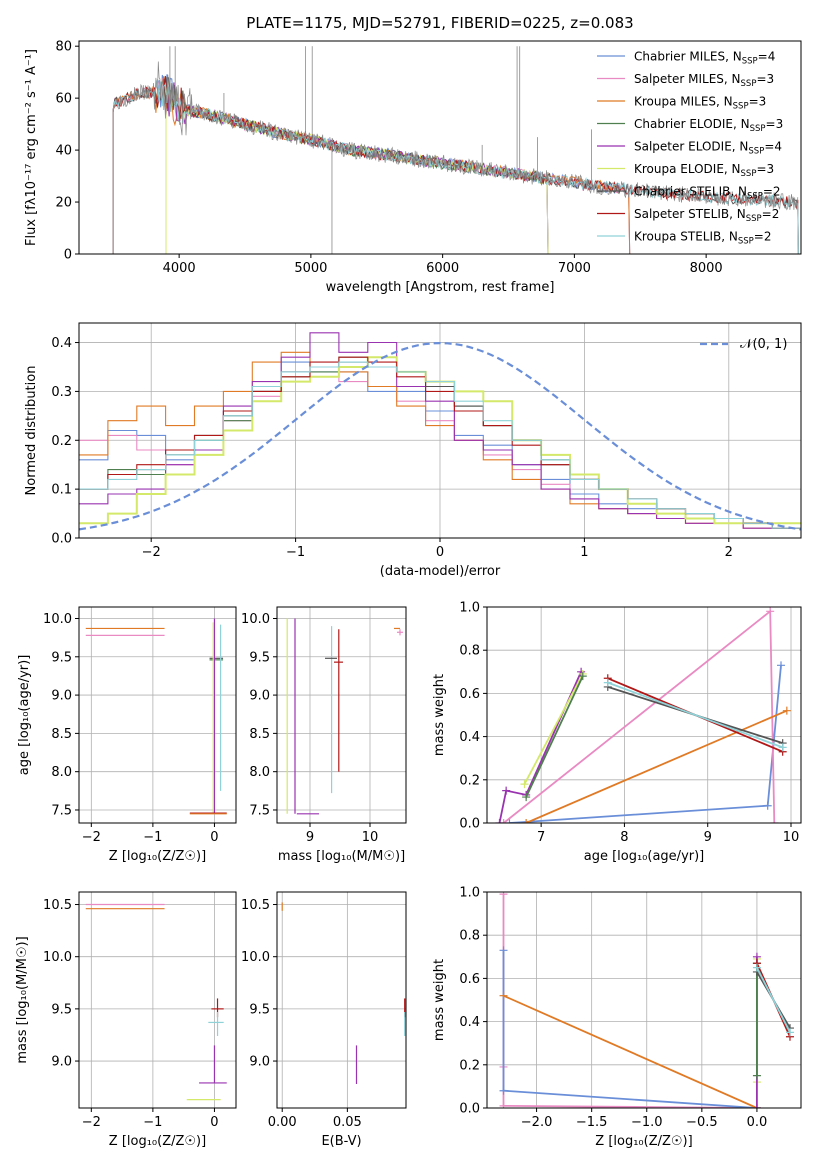 The image size is (819, 1170). I want to click on x-tick-label: 10, so click(791, 837).